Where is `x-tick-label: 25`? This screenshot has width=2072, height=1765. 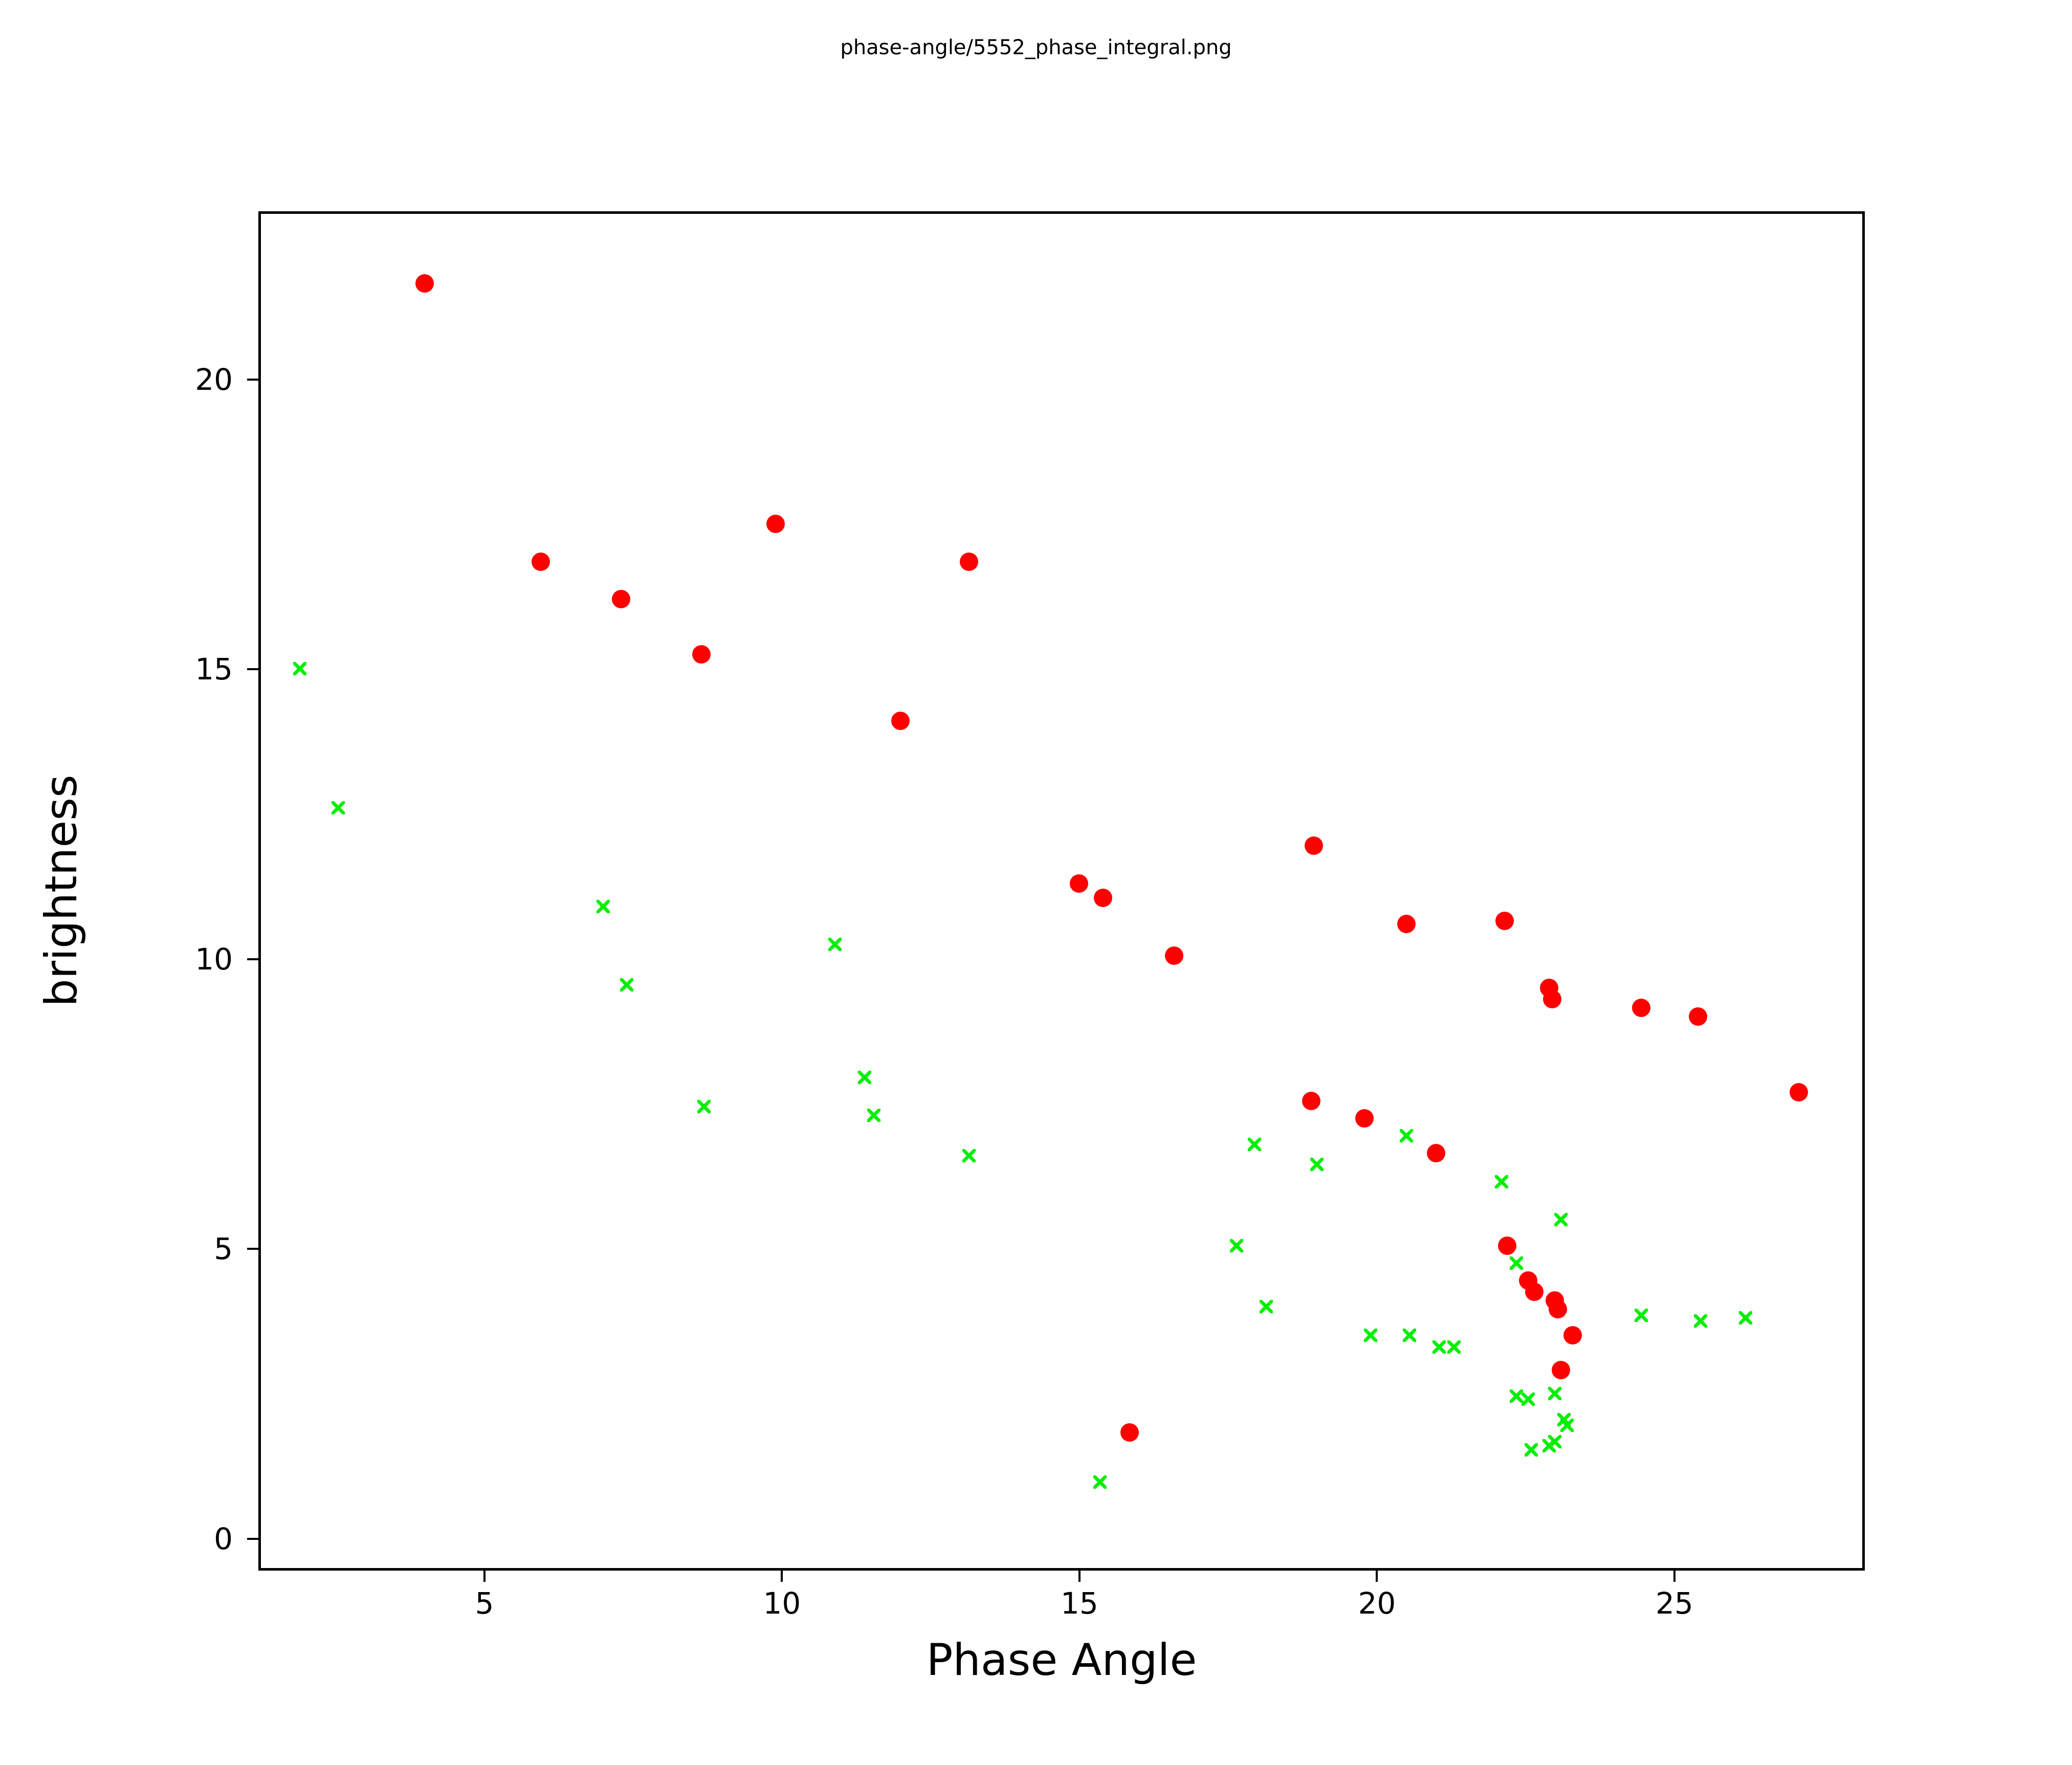 x-tick-label: 25 is located at coordinates (1674, 1603).